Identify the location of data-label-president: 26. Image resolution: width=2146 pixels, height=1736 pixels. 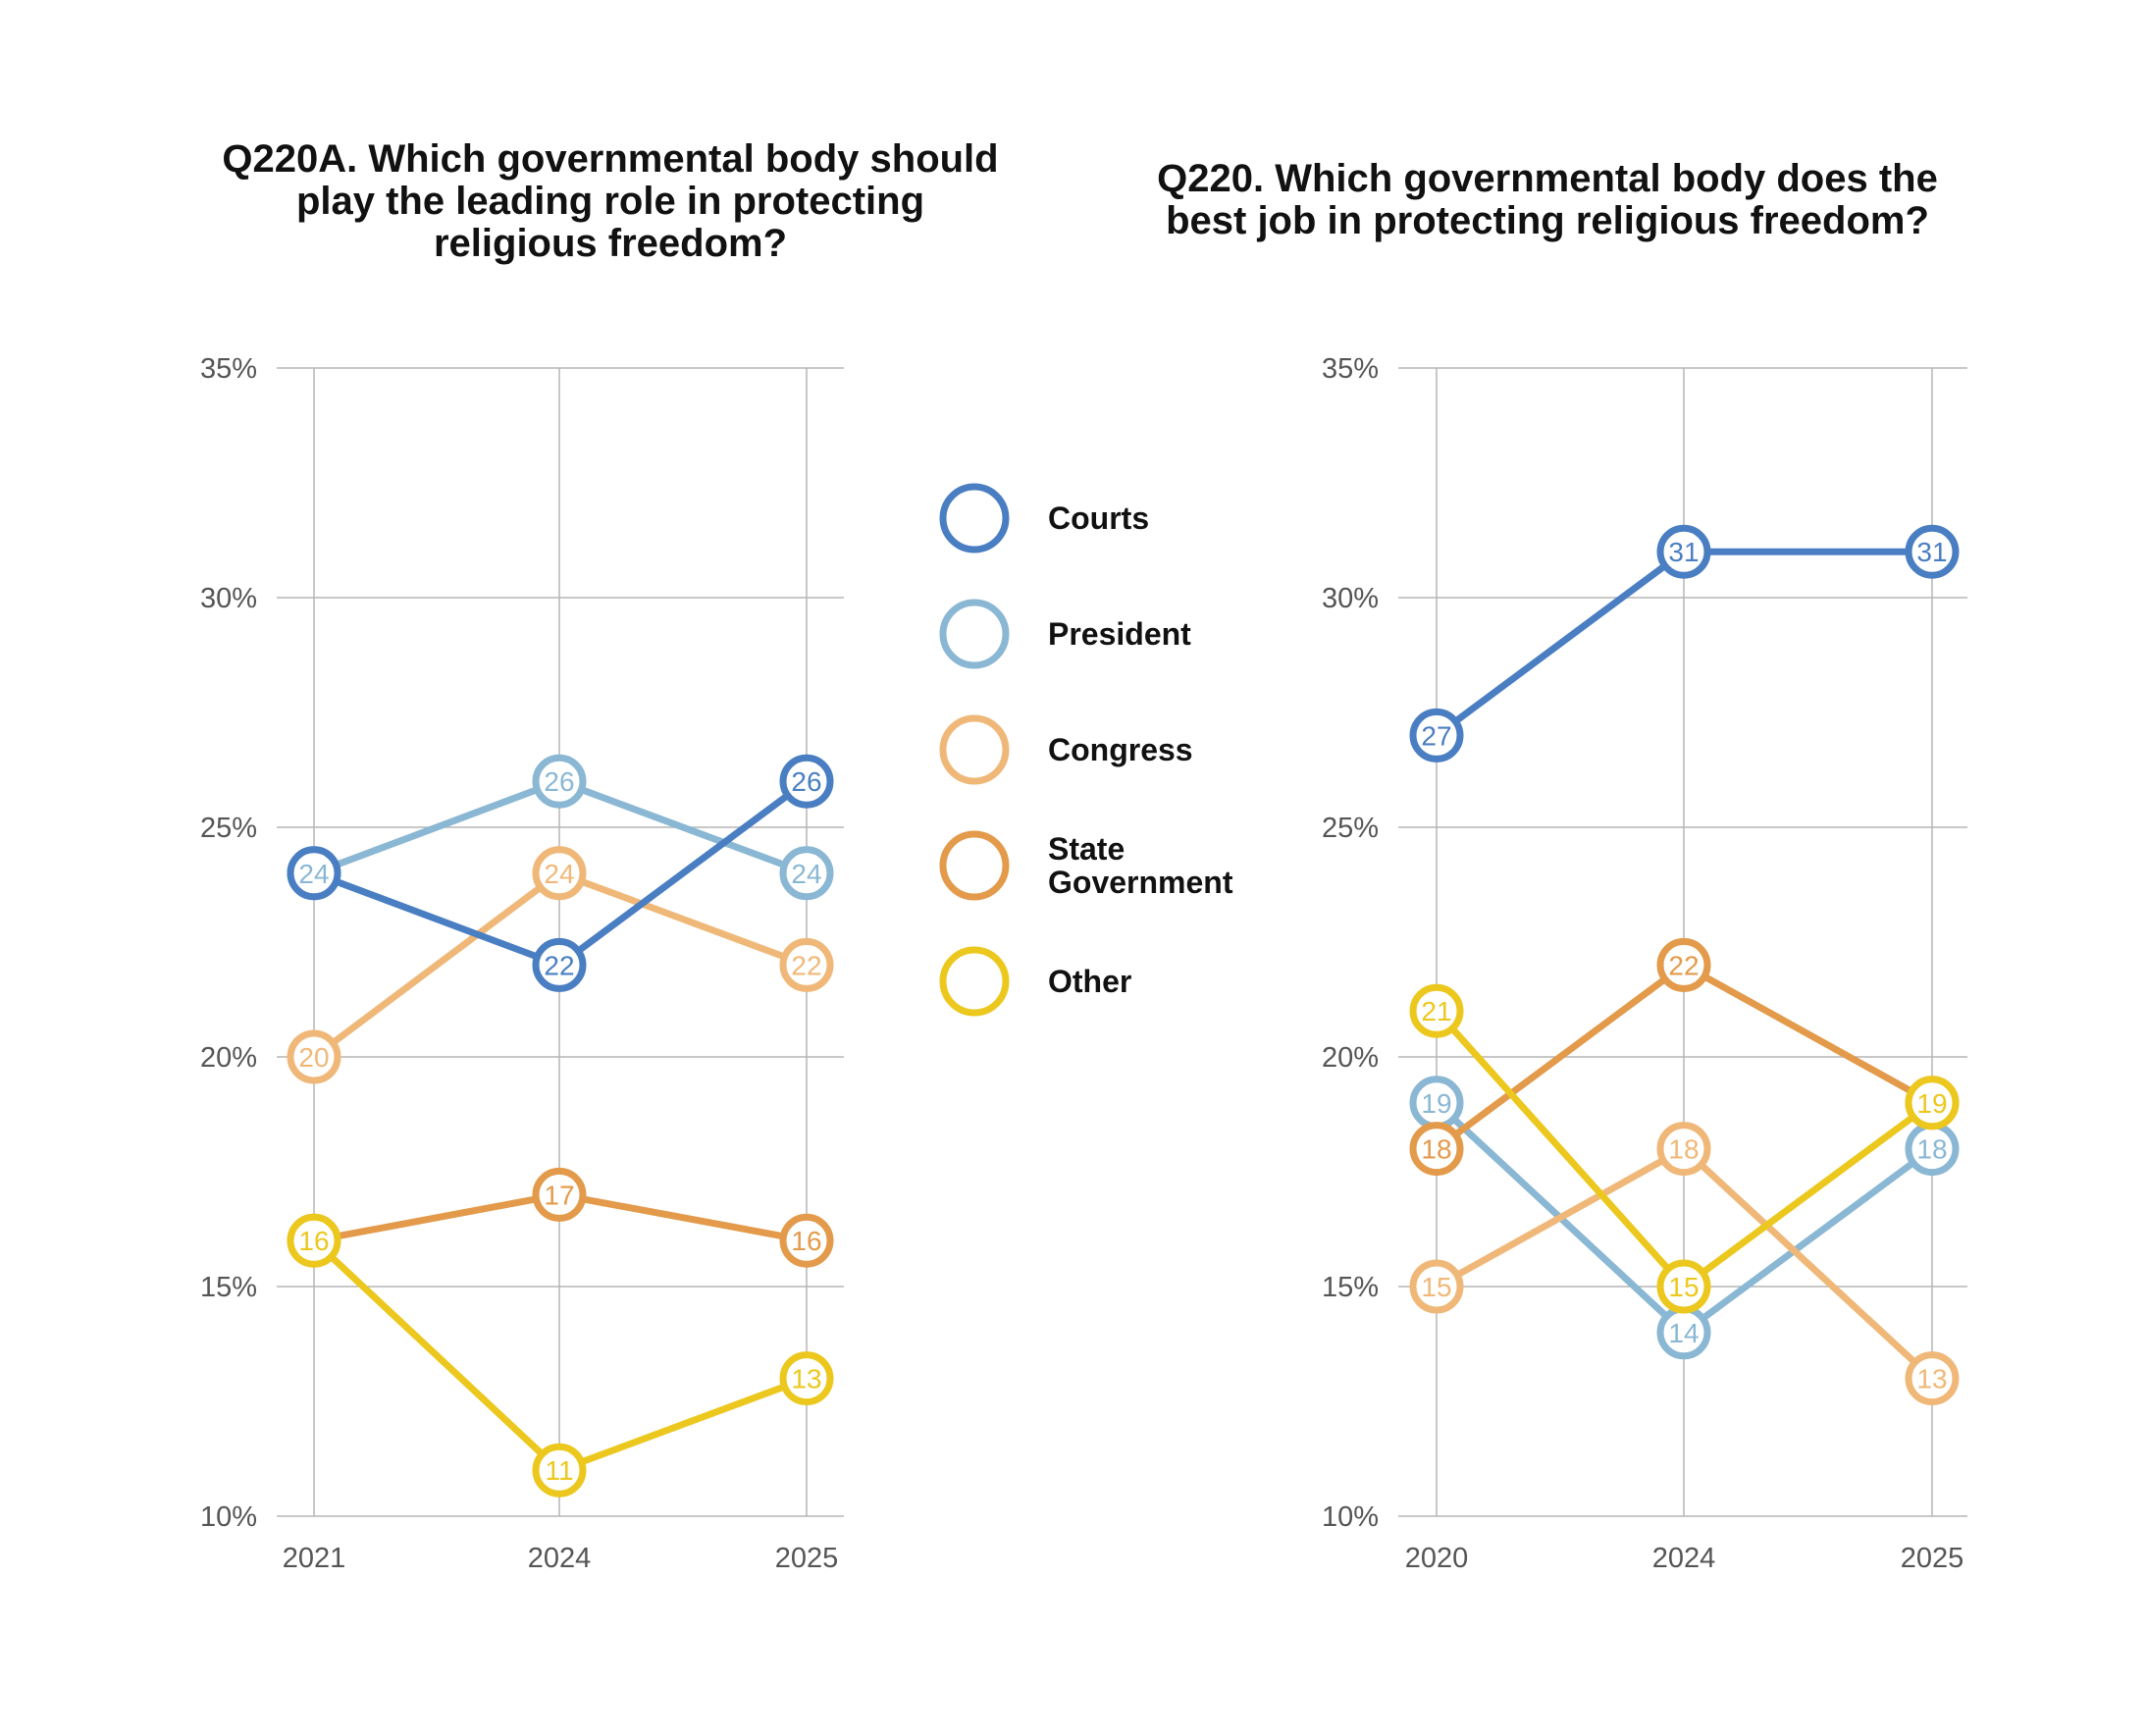
(559, 781).